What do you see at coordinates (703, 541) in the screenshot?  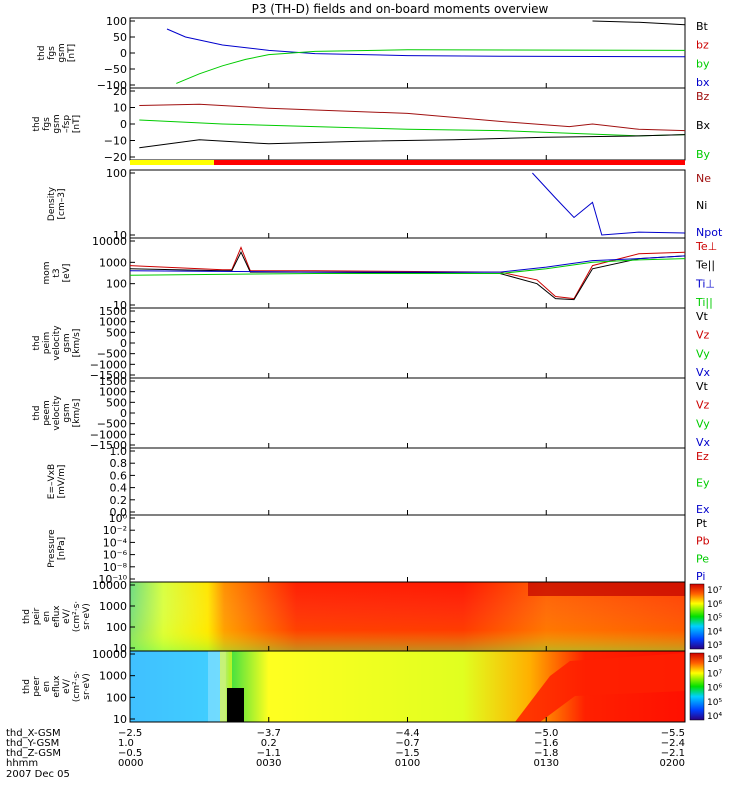 I see `legend-entry: Pb` at bounding box center [703, 541].